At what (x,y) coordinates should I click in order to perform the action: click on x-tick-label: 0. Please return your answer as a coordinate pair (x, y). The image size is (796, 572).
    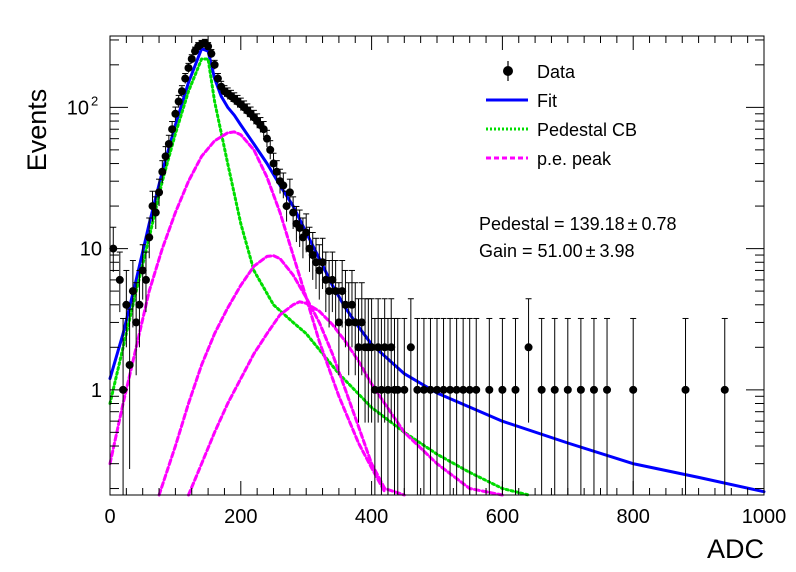
    Looking at the image, I should click on (109, 517).